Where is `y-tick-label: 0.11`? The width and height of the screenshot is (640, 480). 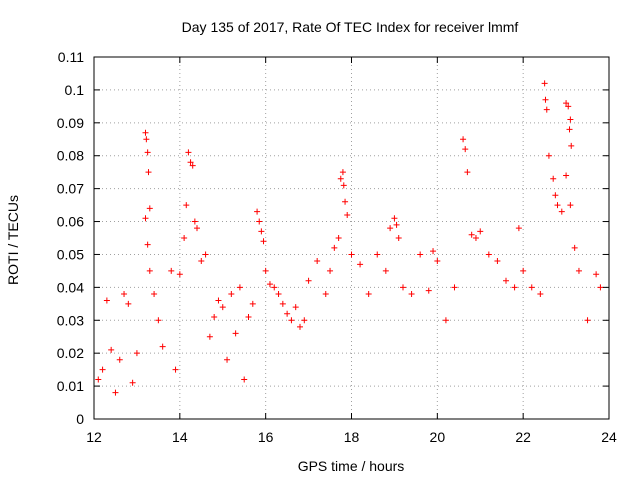 y-tick-label: 0.11 is located at coordinates (71, 57).